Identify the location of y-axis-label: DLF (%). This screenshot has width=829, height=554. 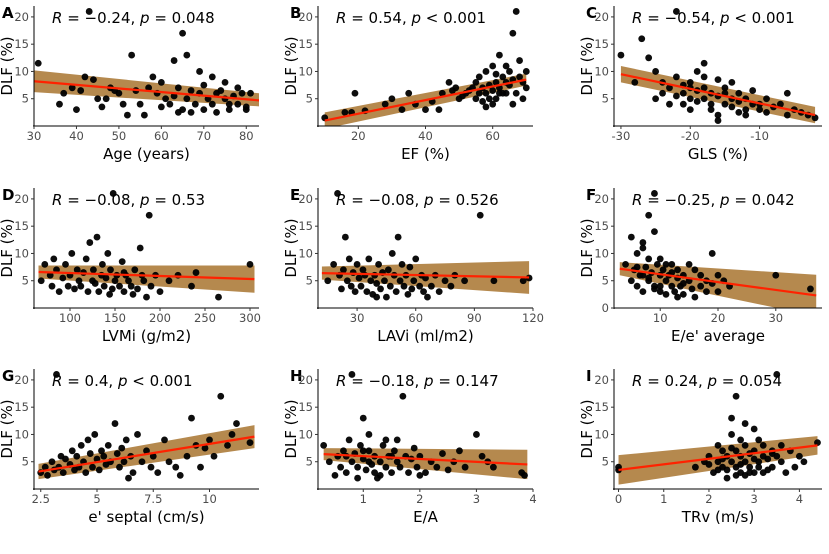
(8, 247).